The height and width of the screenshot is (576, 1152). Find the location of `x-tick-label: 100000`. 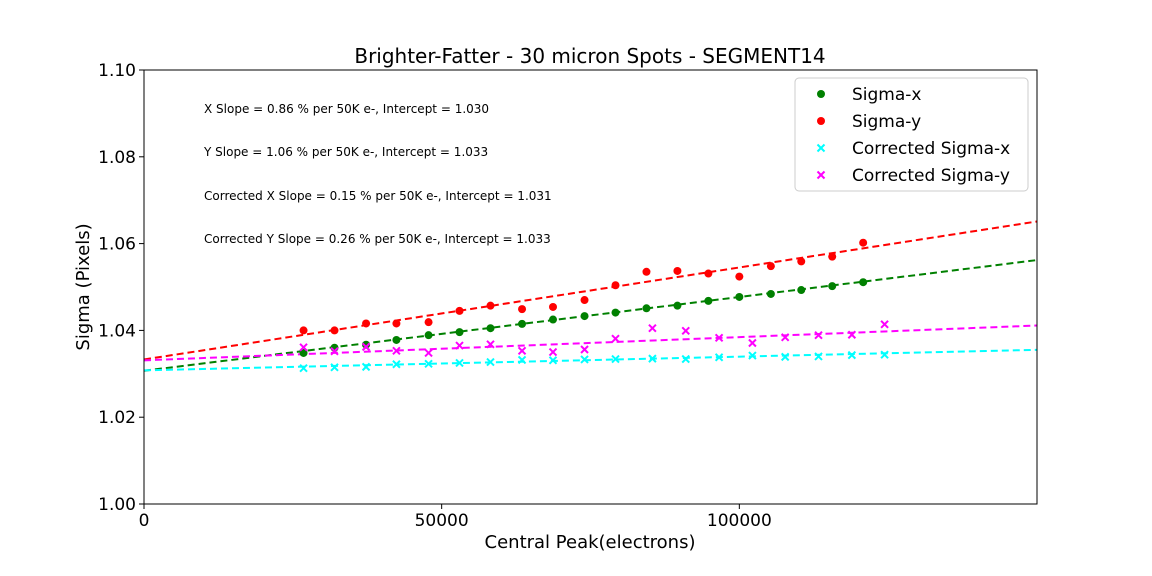

x-tick-label: 100000 is located at coordinates (739, 521).